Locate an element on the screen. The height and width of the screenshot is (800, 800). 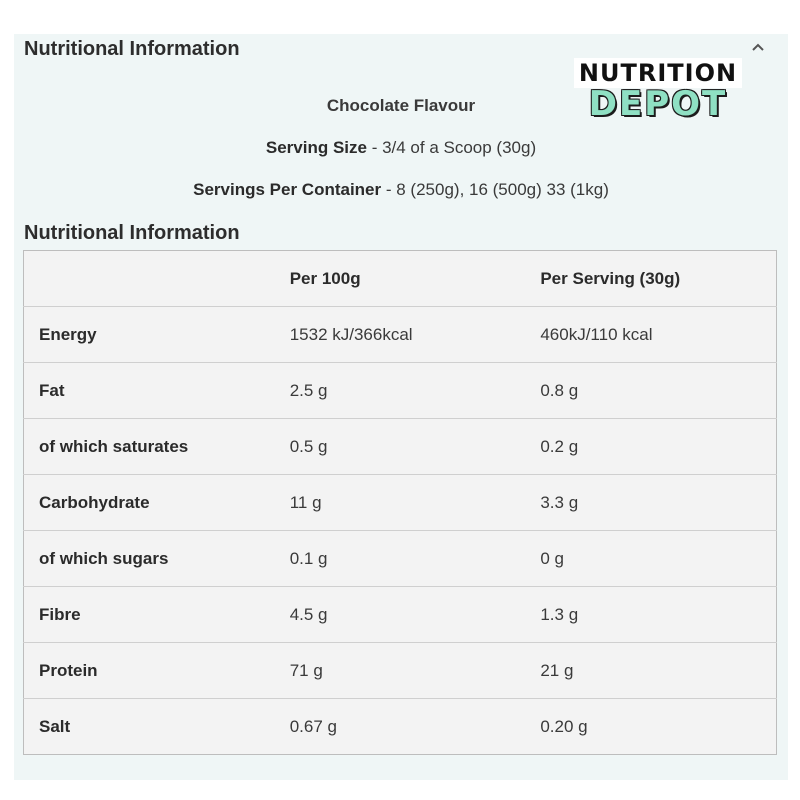
table-row: Energy 1532 kJ/366kcal 460kJ/110 kcal is located at coordinates (400, 334).